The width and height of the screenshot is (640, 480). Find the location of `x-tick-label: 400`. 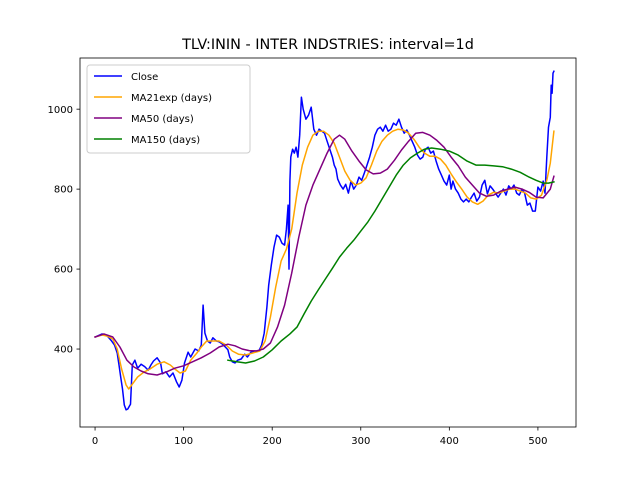

x-tick-label: 400 is located at coordinates (449, 441).